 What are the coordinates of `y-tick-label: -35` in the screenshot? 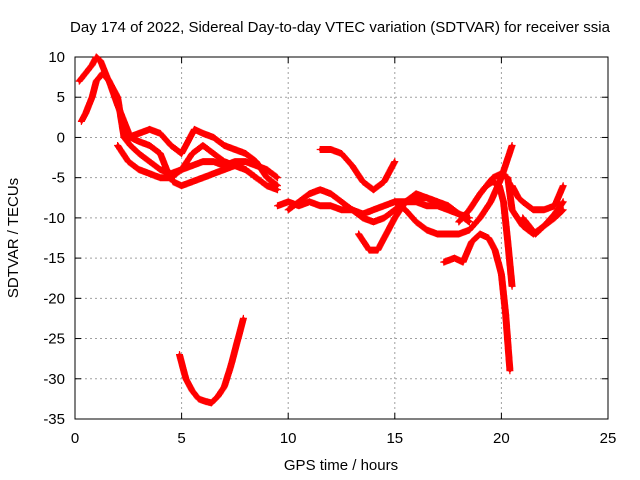 It's located at (54, 419).